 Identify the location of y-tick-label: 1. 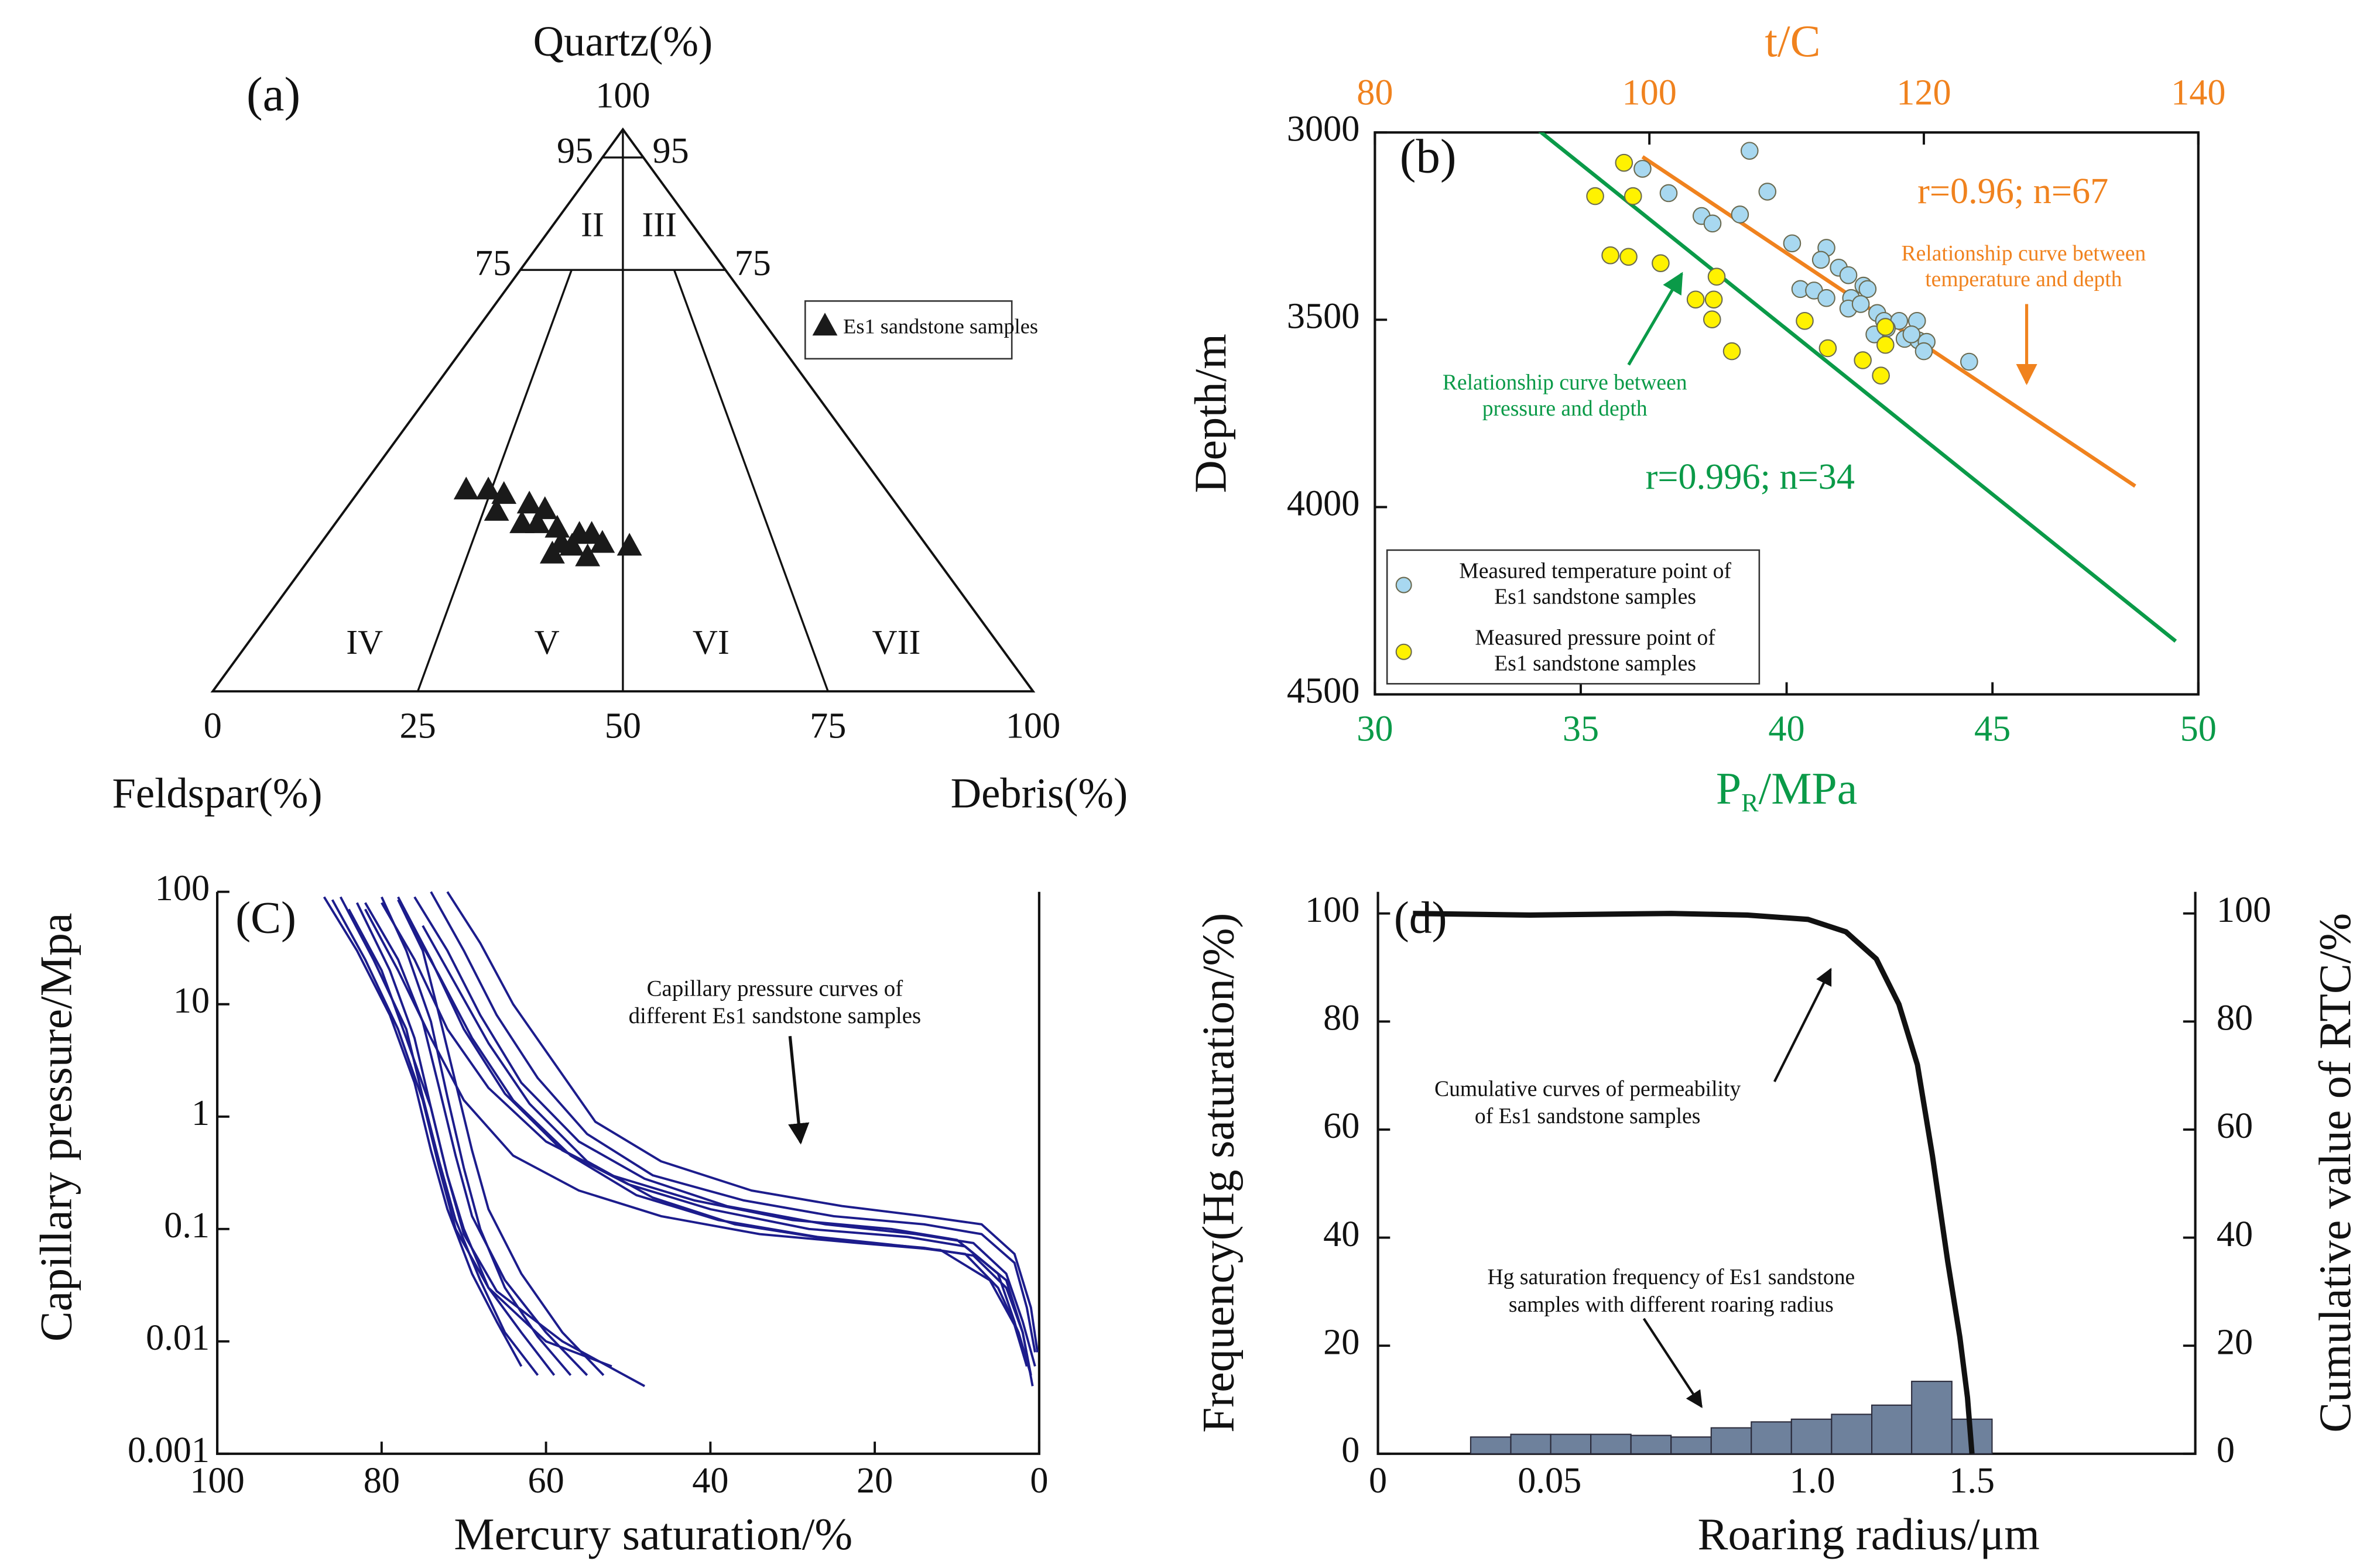
(200, 1113).